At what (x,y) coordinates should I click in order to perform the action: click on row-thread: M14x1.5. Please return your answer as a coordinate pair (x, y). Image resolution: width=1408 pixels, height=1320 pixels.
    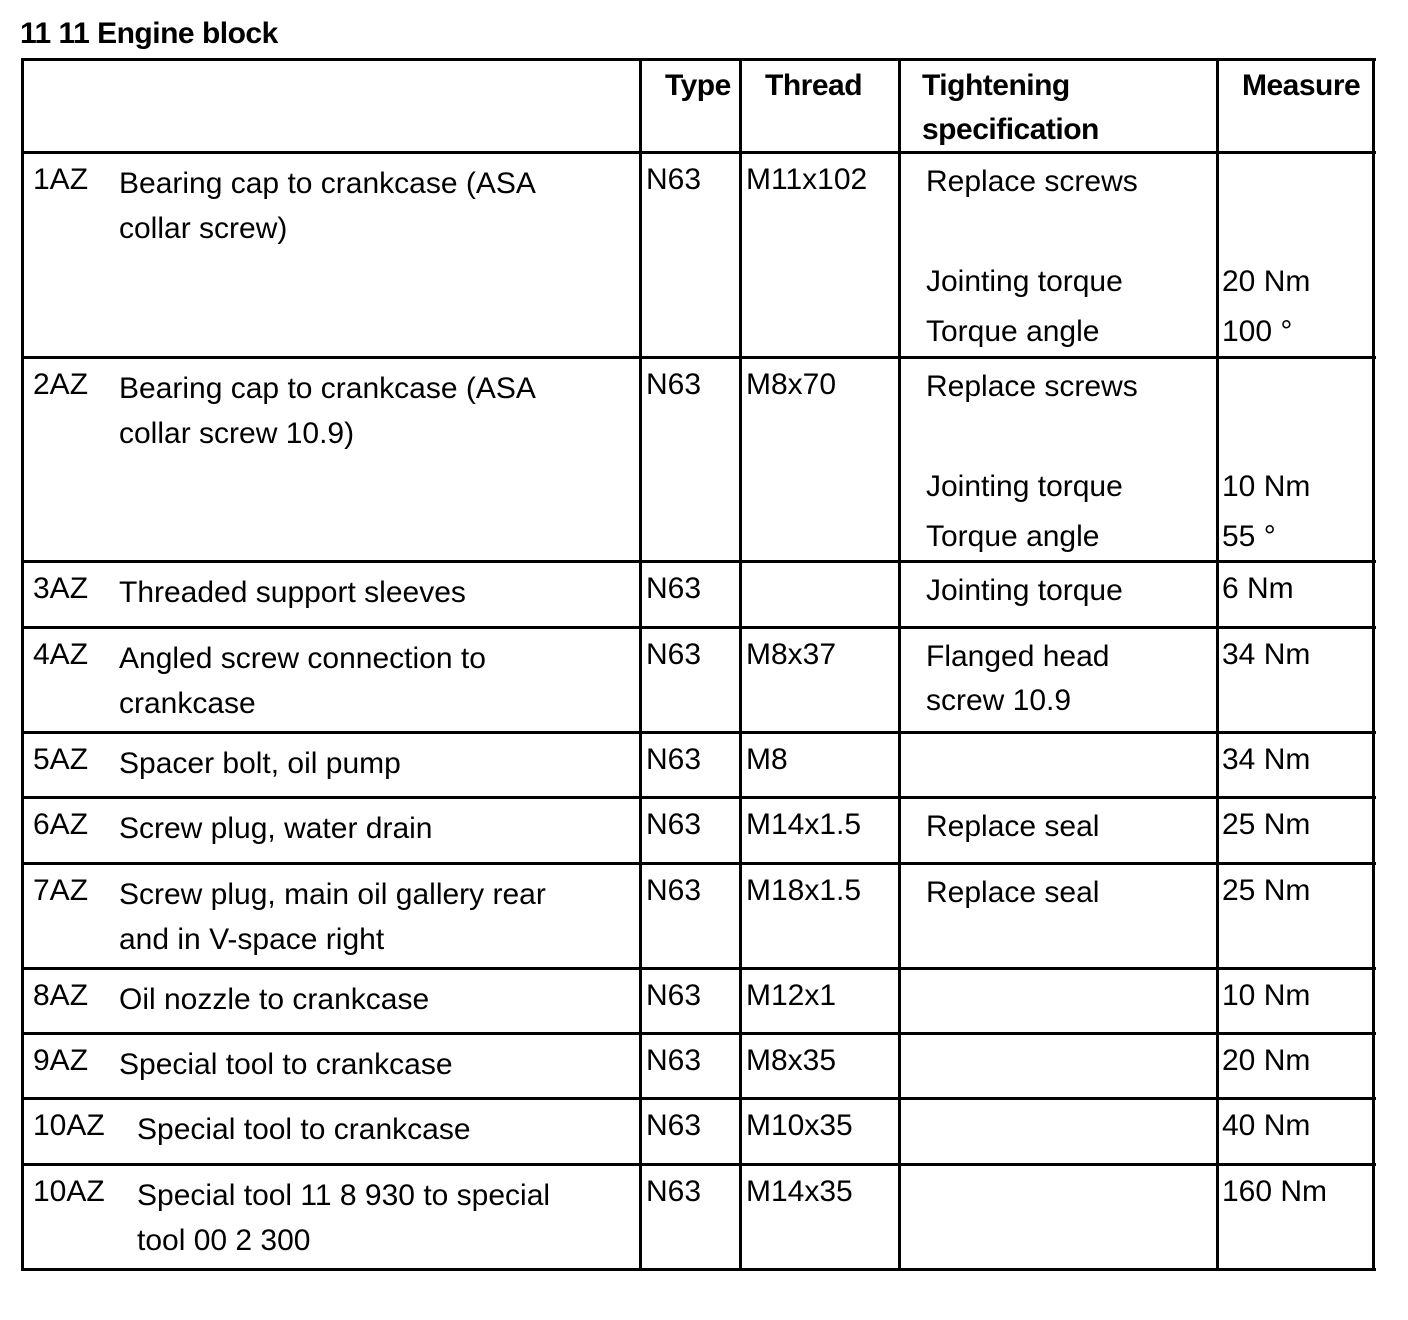
    Looking at the image, I should click on (804, 824).